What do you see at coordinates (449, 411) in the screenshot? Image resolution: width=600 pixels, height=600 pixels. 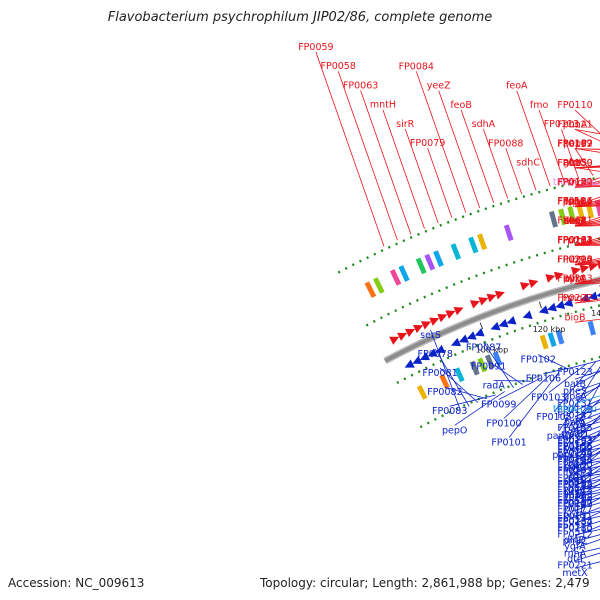 I see `gene-label: FP0083` at bounding box center [449, 411].